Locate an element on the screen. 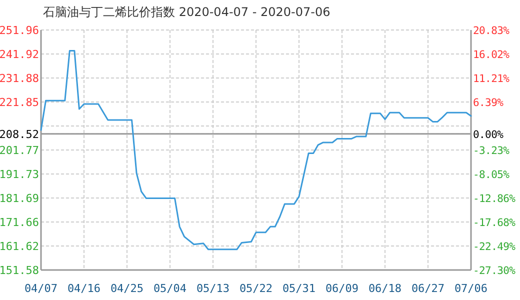 The image size is (520, 300). y-tick-label: 221.85 is located at coordinates (19, 102).